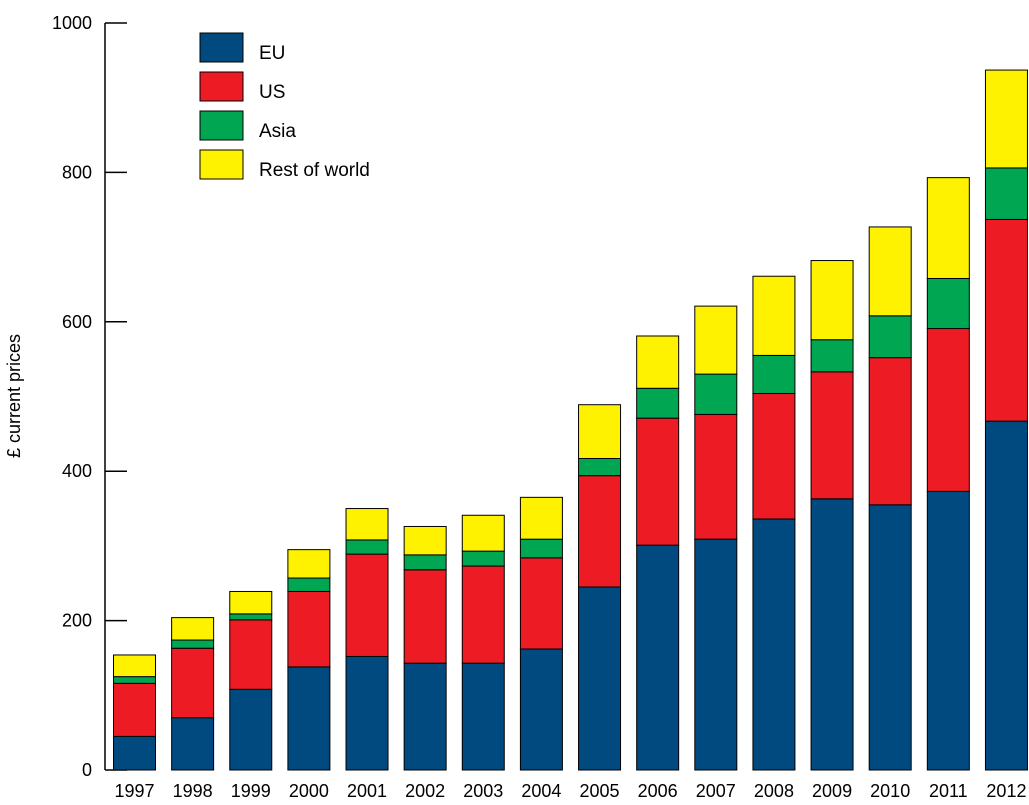  Describe the element at coordinates (77, 471) in the screenshot. I see `y-tick-label: 400` at that location.